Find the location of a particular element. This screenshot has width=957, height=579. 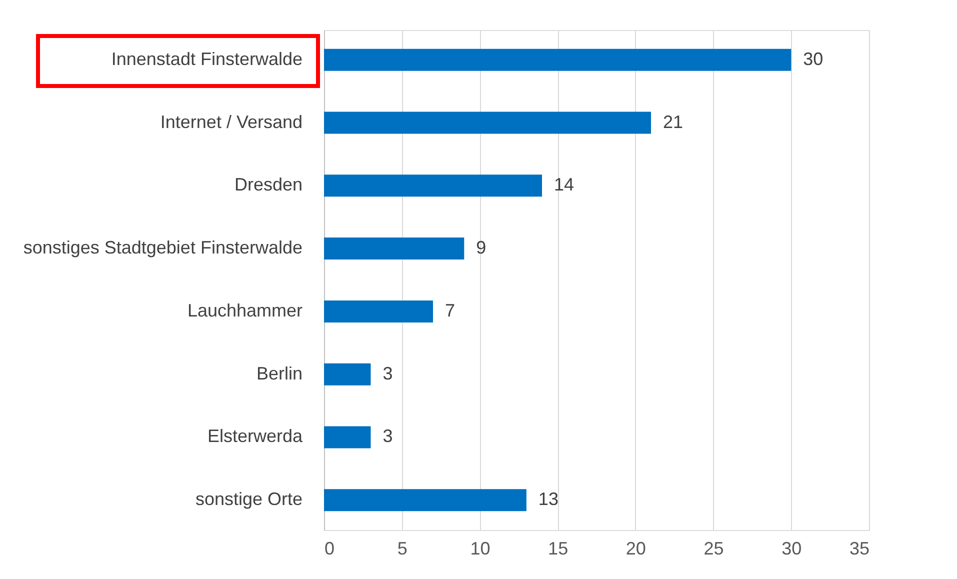

data-label: 21 is located at coordinates (673, 122).